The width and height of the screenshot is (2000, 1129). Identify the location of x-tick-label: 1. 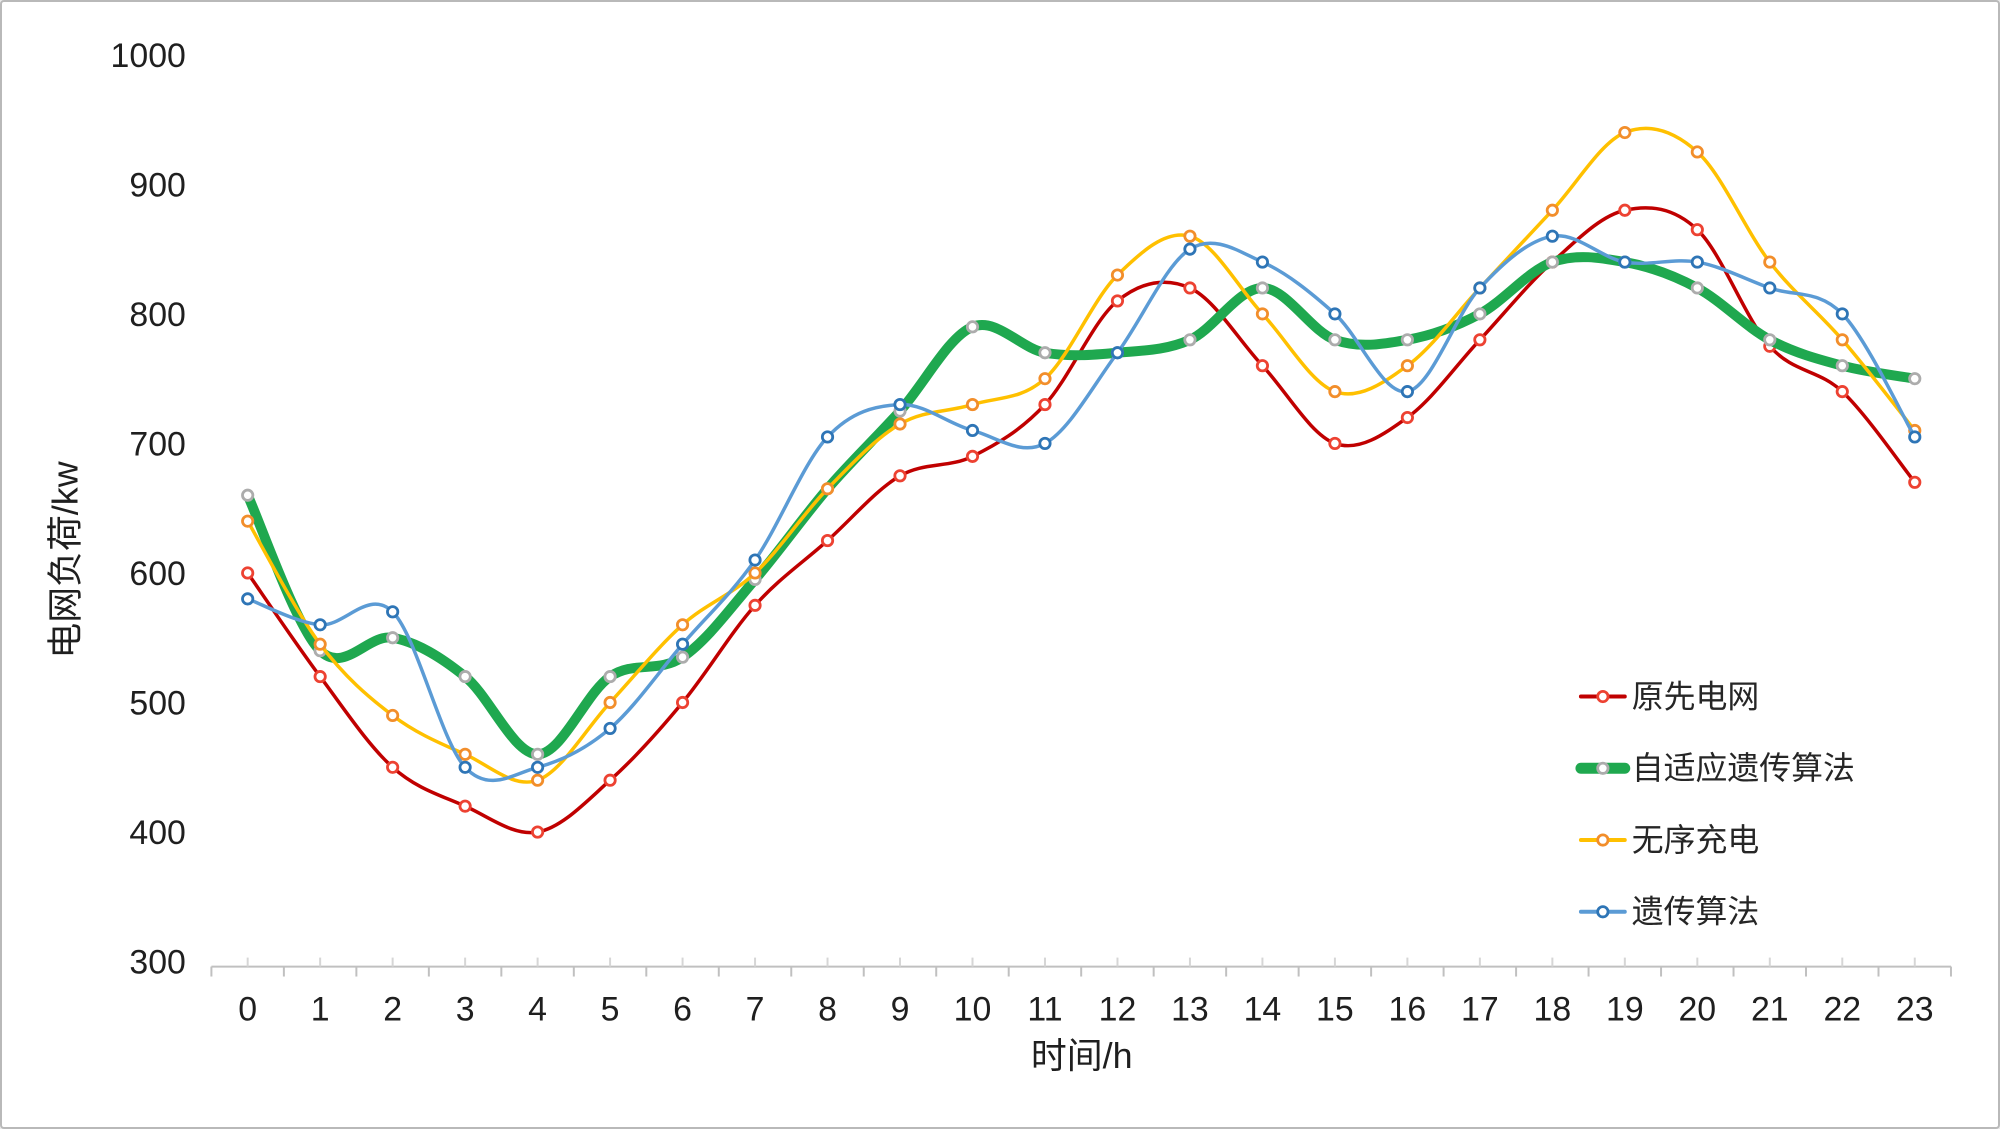
(320, 1009).